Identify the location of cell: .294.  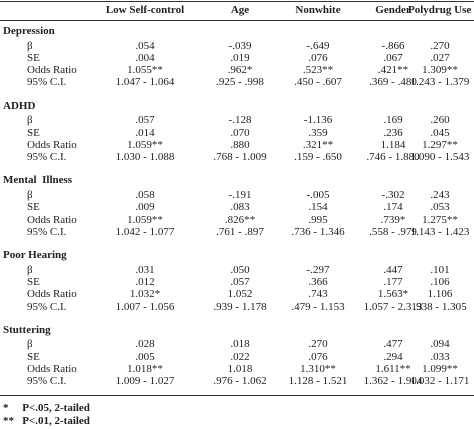
(393, 356).